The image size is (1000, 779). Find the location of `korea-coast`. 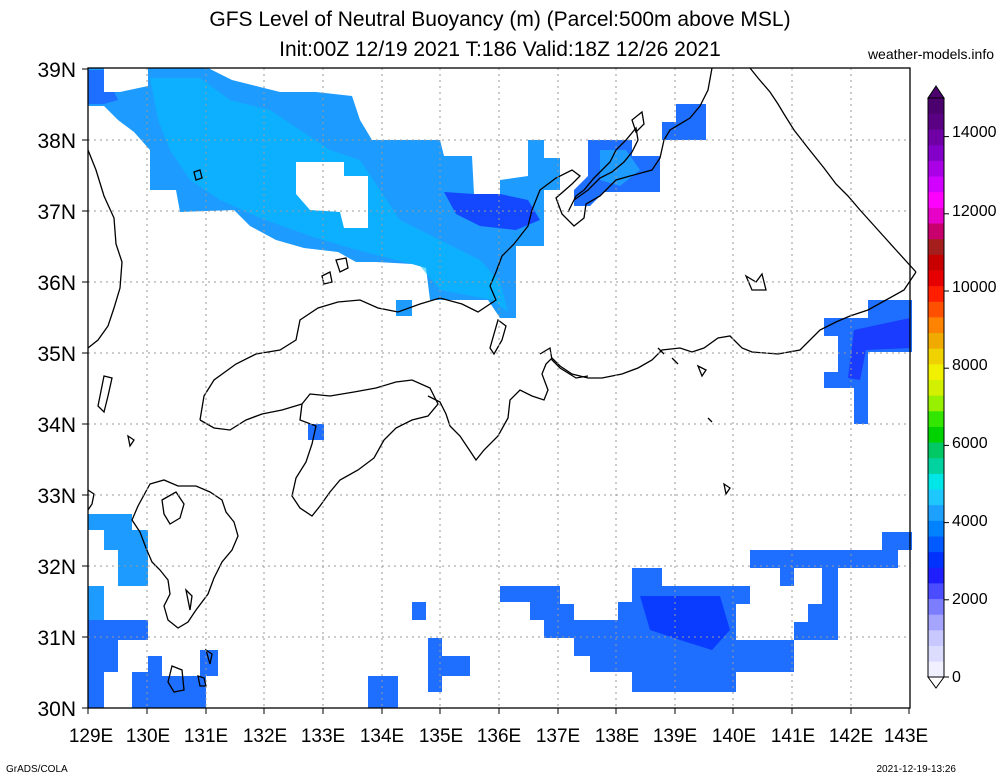

korea-coast is located at coordinates (105, 249).